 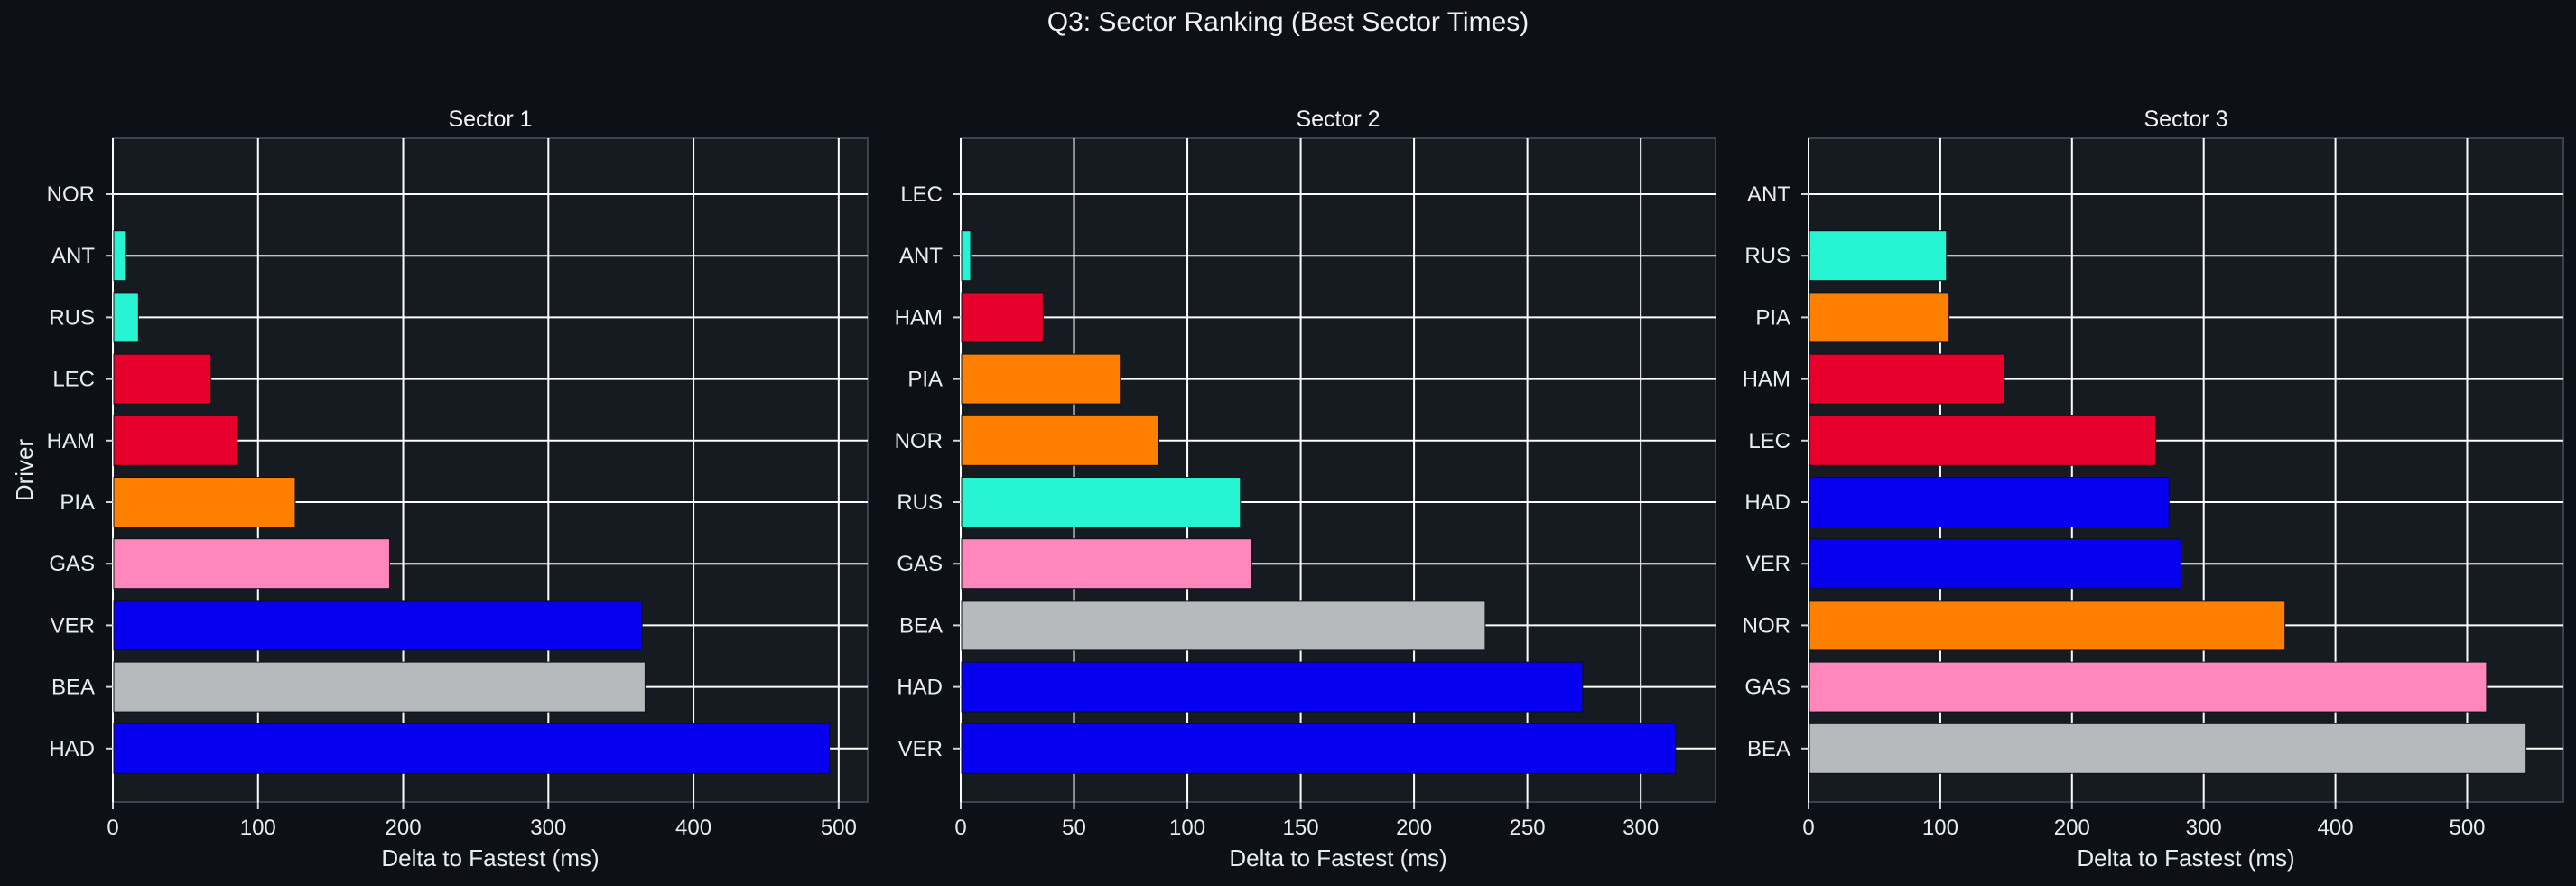 I want to click on panel-title: Sector 2, so click(x=1338, y=120).